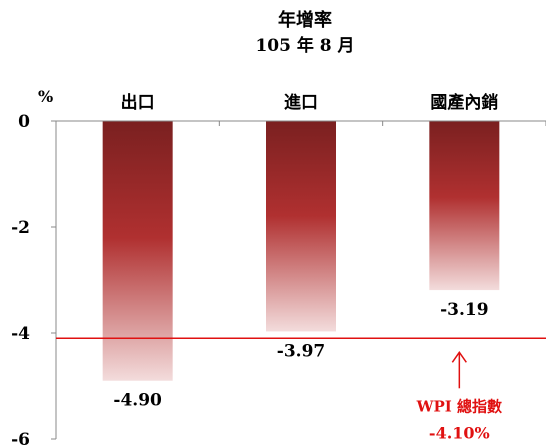 This screenshot has width=546, height=448. I want to click on chart-subtitle: 105 年 8 月, so click(304, 45).